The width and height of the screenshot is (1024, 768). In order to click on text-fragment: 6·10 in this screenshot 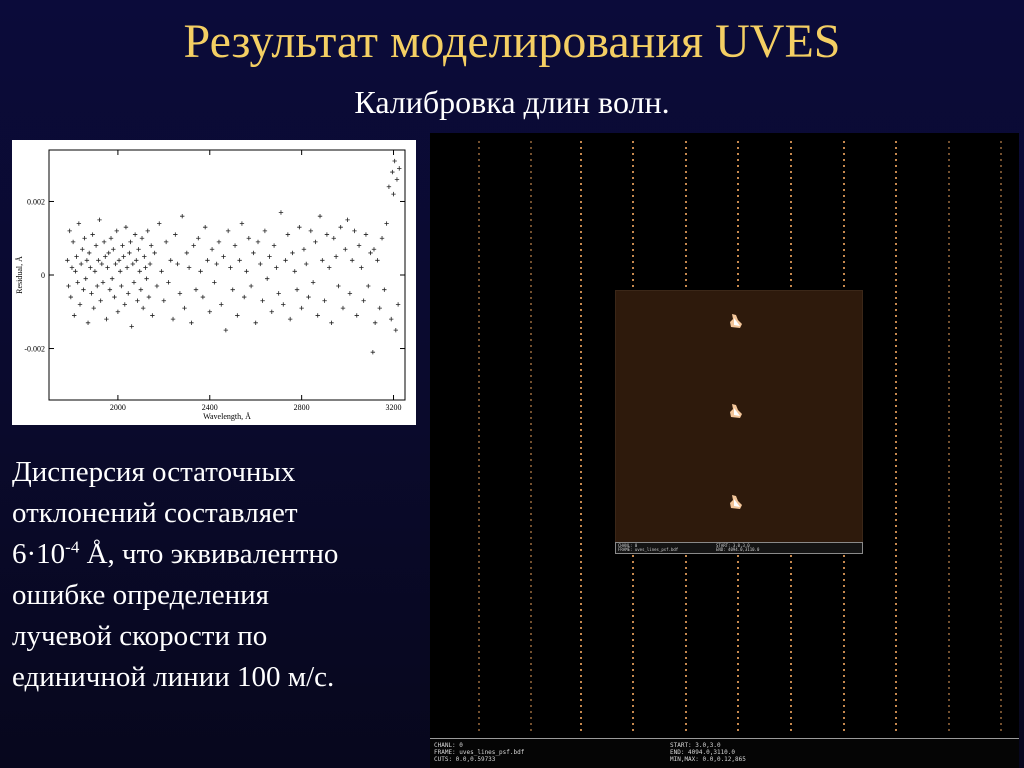, I will do `click(39, 554)`.